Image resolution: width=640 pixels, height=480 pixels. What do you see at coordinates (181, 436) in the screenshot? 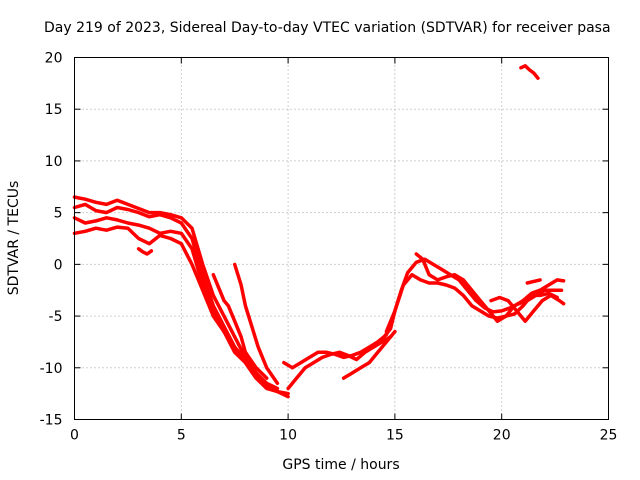
I see `x-tick-label: 5` at bounding box center [181, 436].